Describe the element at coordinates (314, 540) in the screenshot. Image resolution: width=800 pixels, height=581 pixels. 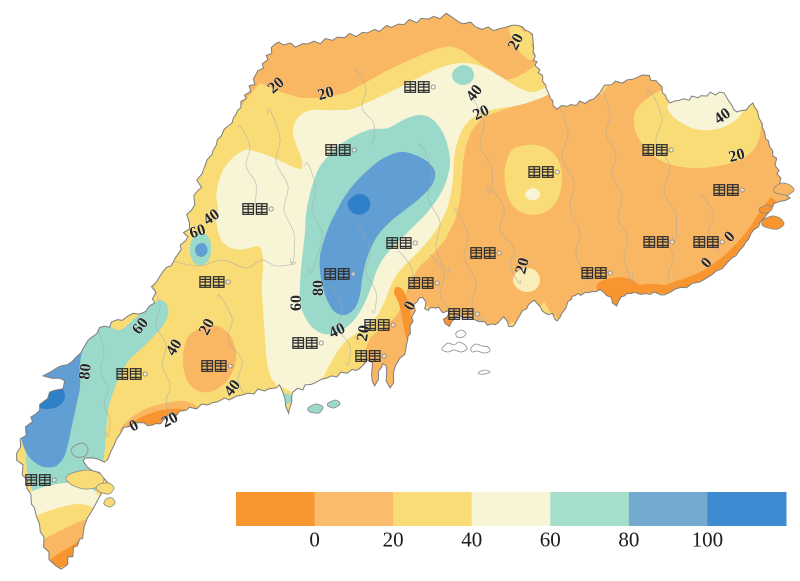
I see `svg-text: 0` at that location.